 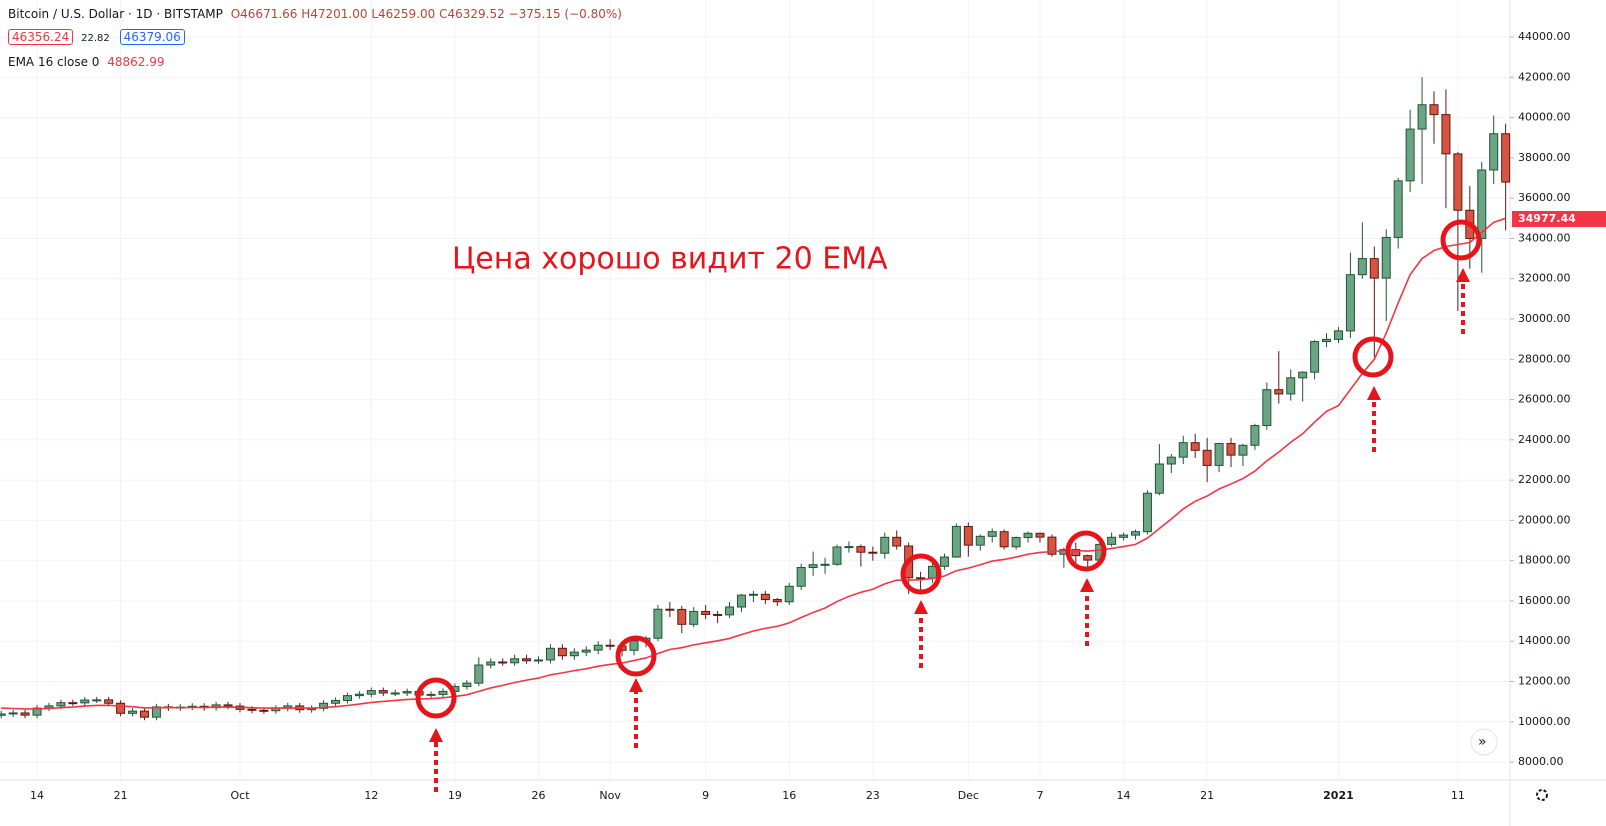 What do you see at coordinates (1544, 76) in the screenshot?
I see `y-tick-label: 42000.00` at bounding box center [1544, 76].